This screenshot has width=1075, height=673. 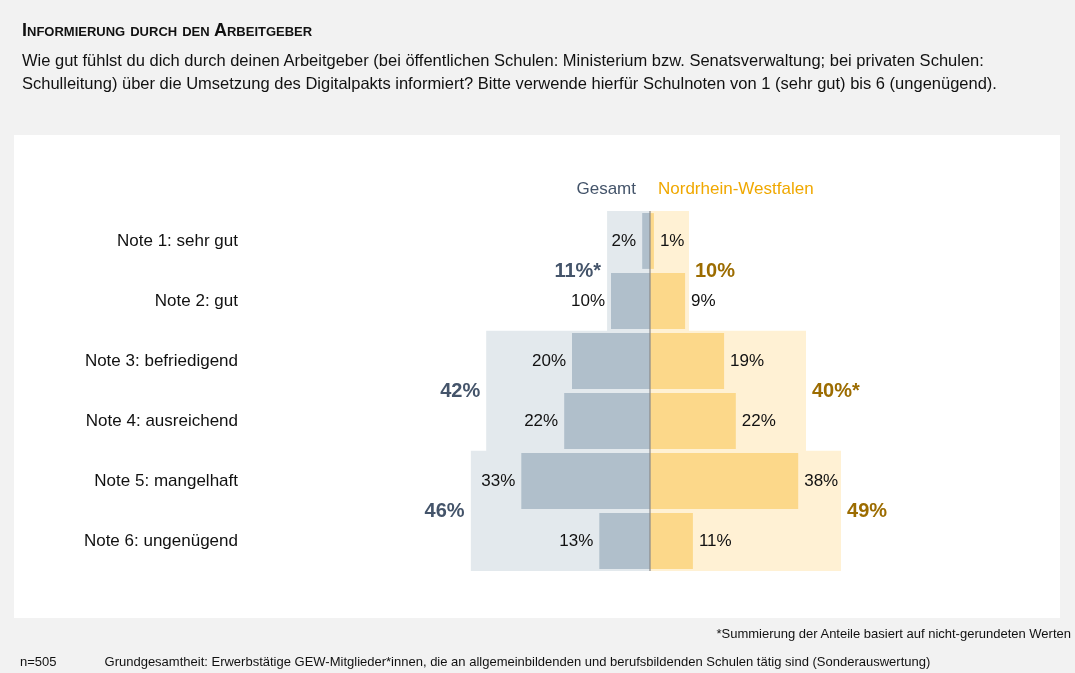 What do you see at coordinates (548, 360) in the screenshot?
I see `data-label: 20%` at bounding box center [548, 360].